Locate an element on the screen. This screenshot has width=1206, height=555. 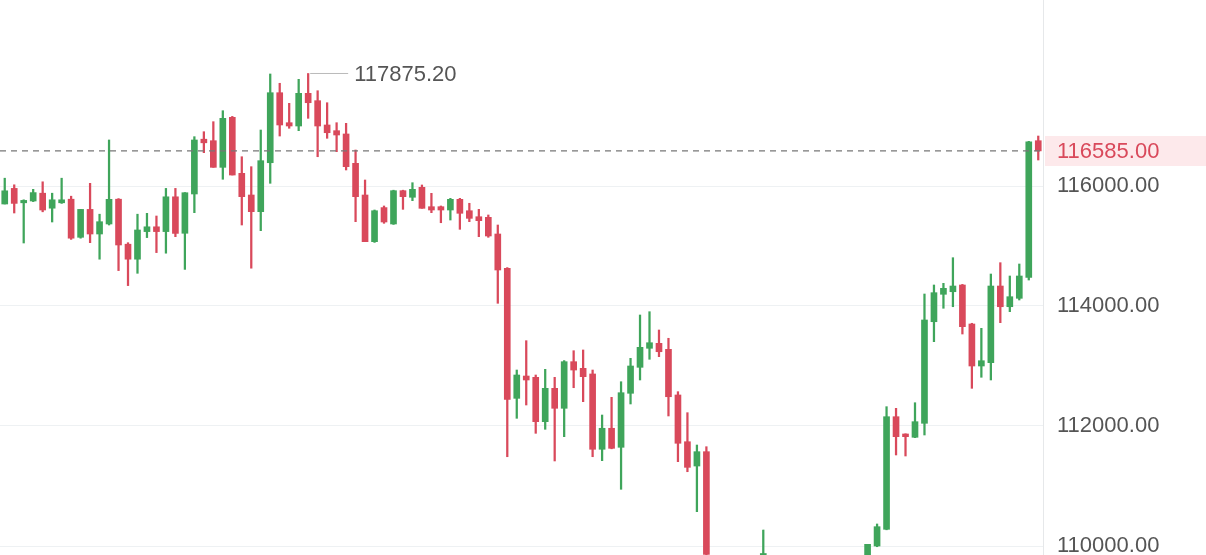
annotation: 117875.20 is located at coordinates (405, 73).